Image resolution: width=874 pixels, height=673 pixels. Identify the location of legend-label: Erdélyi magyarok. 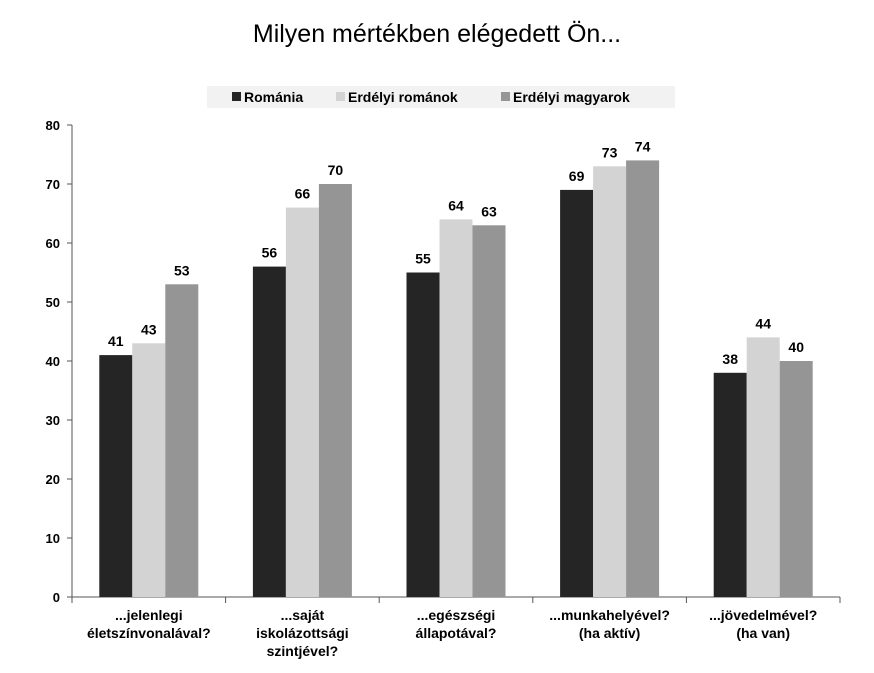
(571, 97).